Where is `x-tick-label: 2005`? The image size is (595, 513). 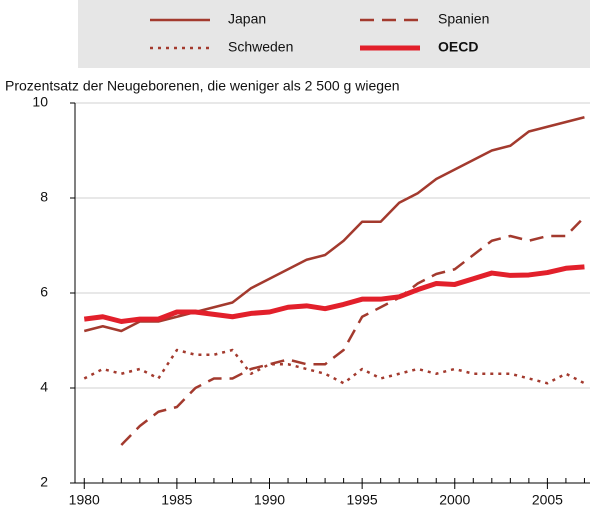
x-tick-label: 2005 is located at coordinates (547, 500).